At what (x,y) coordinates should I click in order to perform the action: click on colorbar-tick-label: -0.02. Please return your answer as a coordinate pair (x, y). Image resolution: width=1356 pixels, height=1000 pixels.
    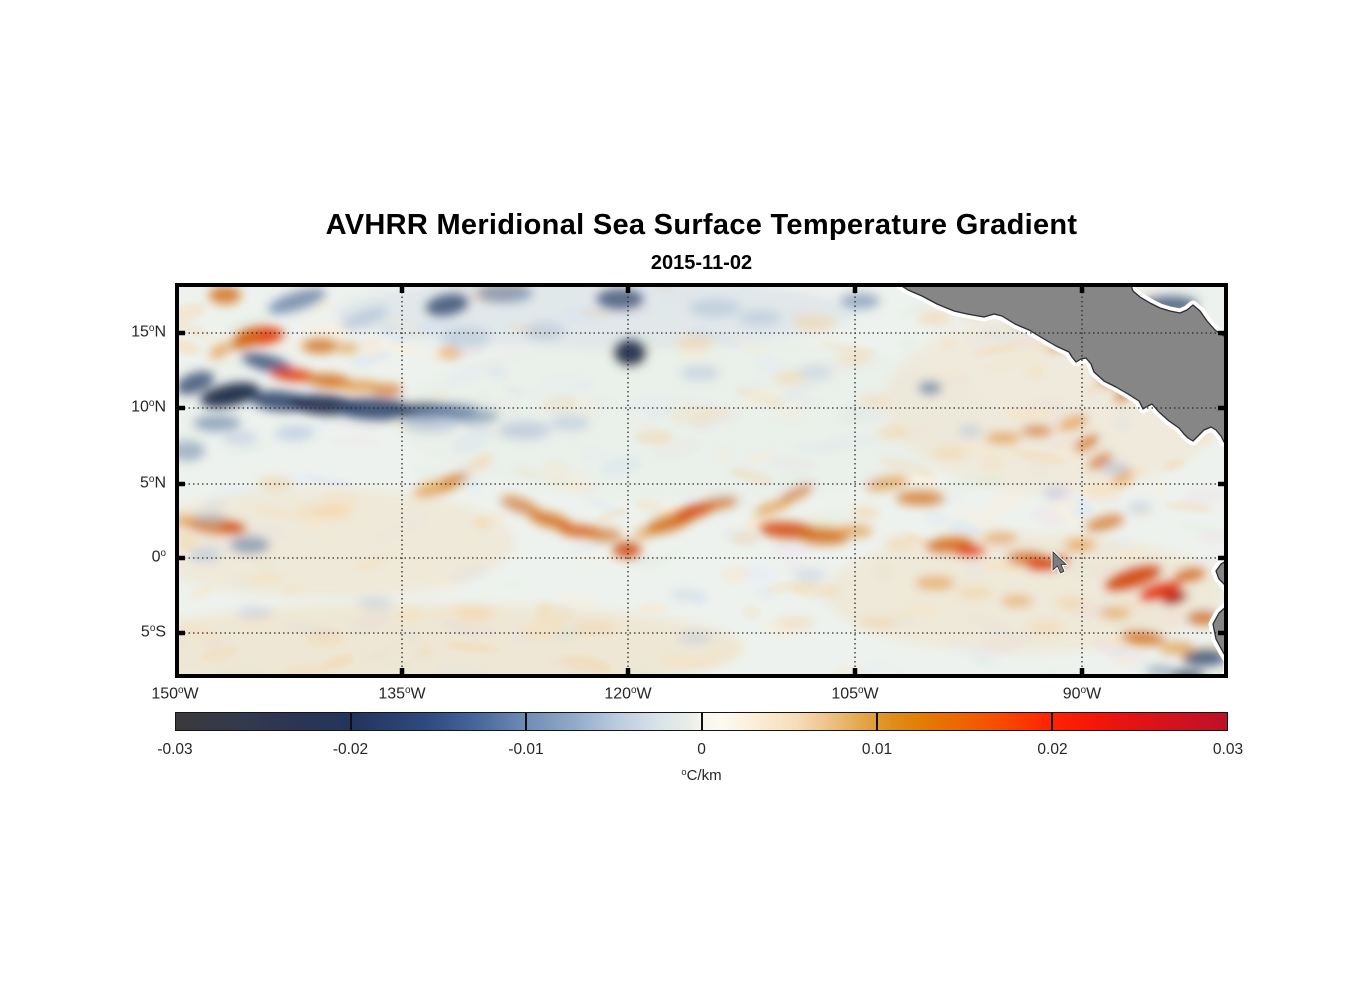
    Looking at the image, I should click on (350, 749).